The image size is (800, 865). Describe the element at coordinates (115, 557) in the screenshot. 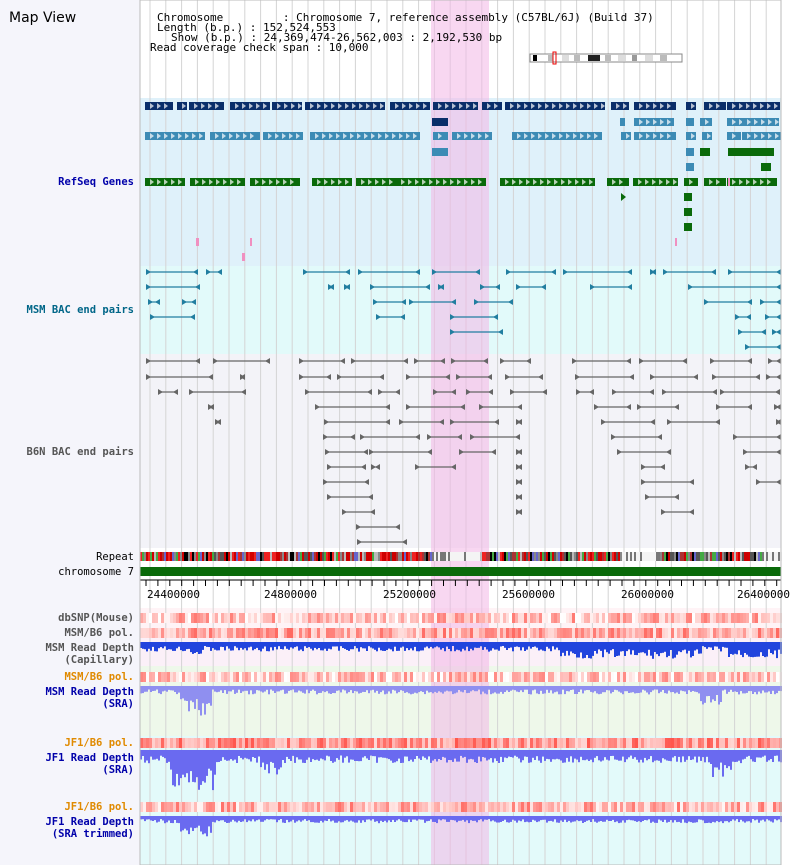

I see `track-label-repeat: Repeat` at that location.